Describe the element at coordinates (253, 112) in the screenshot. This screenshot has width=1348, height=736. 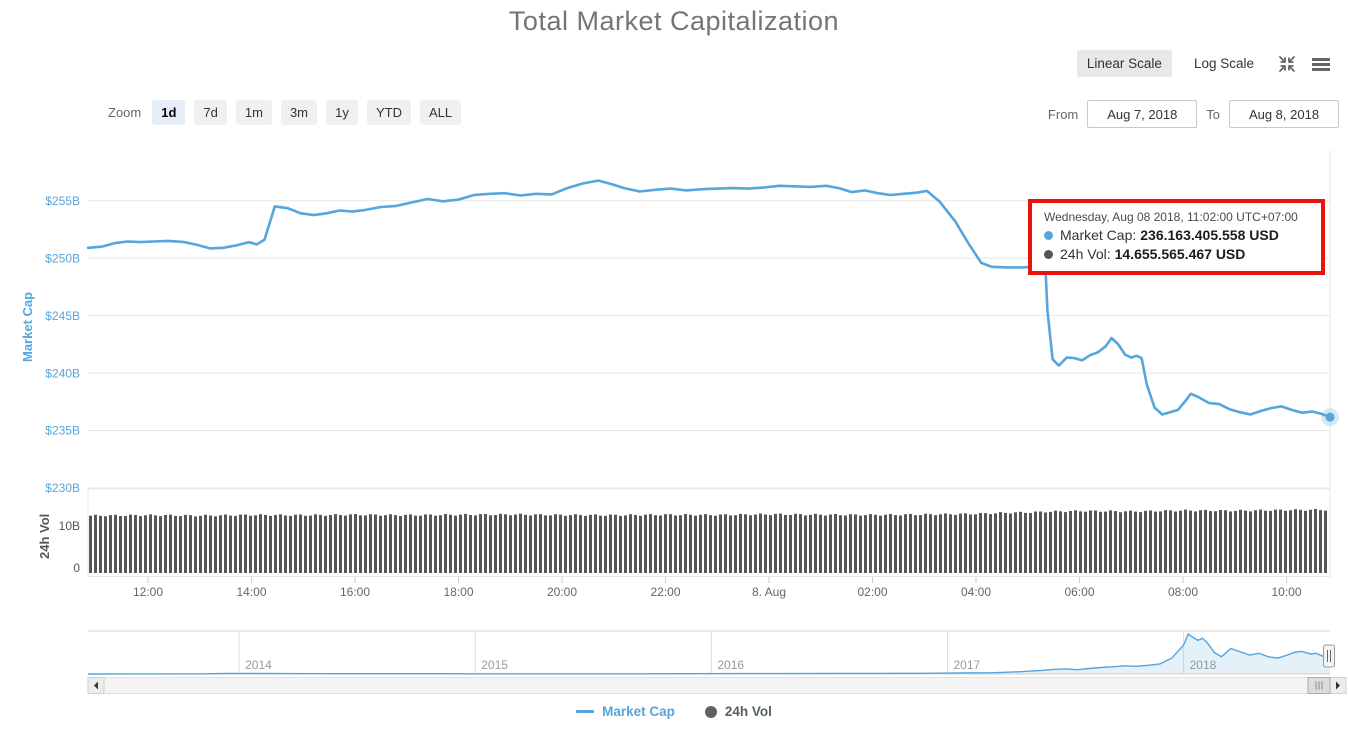
I see `zoom-button-1m: 1m` at that location.